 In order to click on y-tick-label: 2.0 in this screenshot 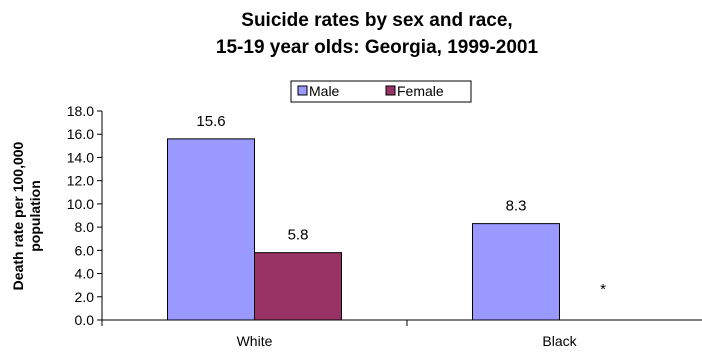, I will do `click(85, 297)`.